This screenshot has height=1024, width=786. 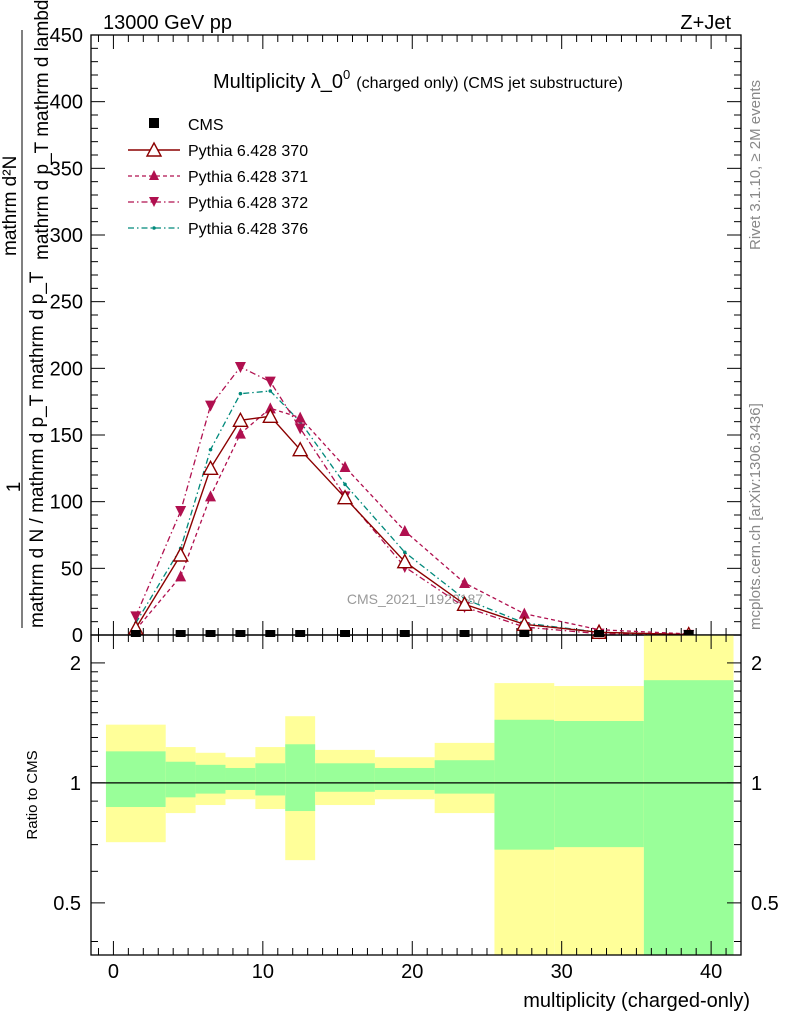 What do you see at coordinates (415, 599) in the screenshot?
I see `watermark-label: CMS_2021_I1920187` at bounding box center [415, 599].